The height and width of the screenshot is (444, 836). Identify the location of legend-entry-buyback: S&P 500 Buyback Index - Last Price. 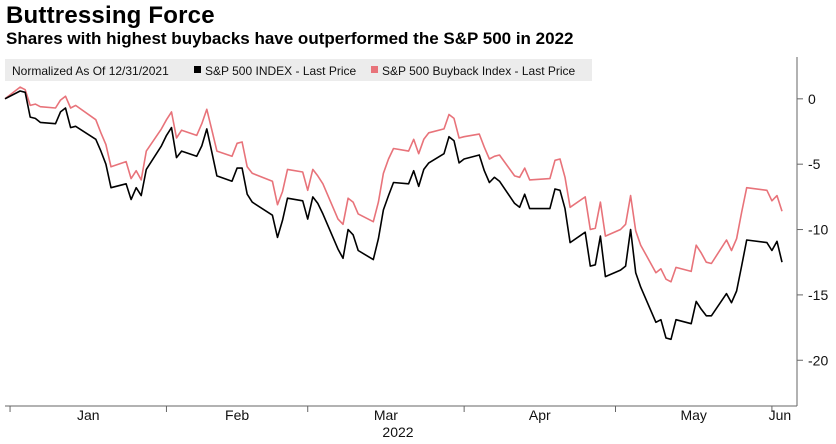
(479, 71).